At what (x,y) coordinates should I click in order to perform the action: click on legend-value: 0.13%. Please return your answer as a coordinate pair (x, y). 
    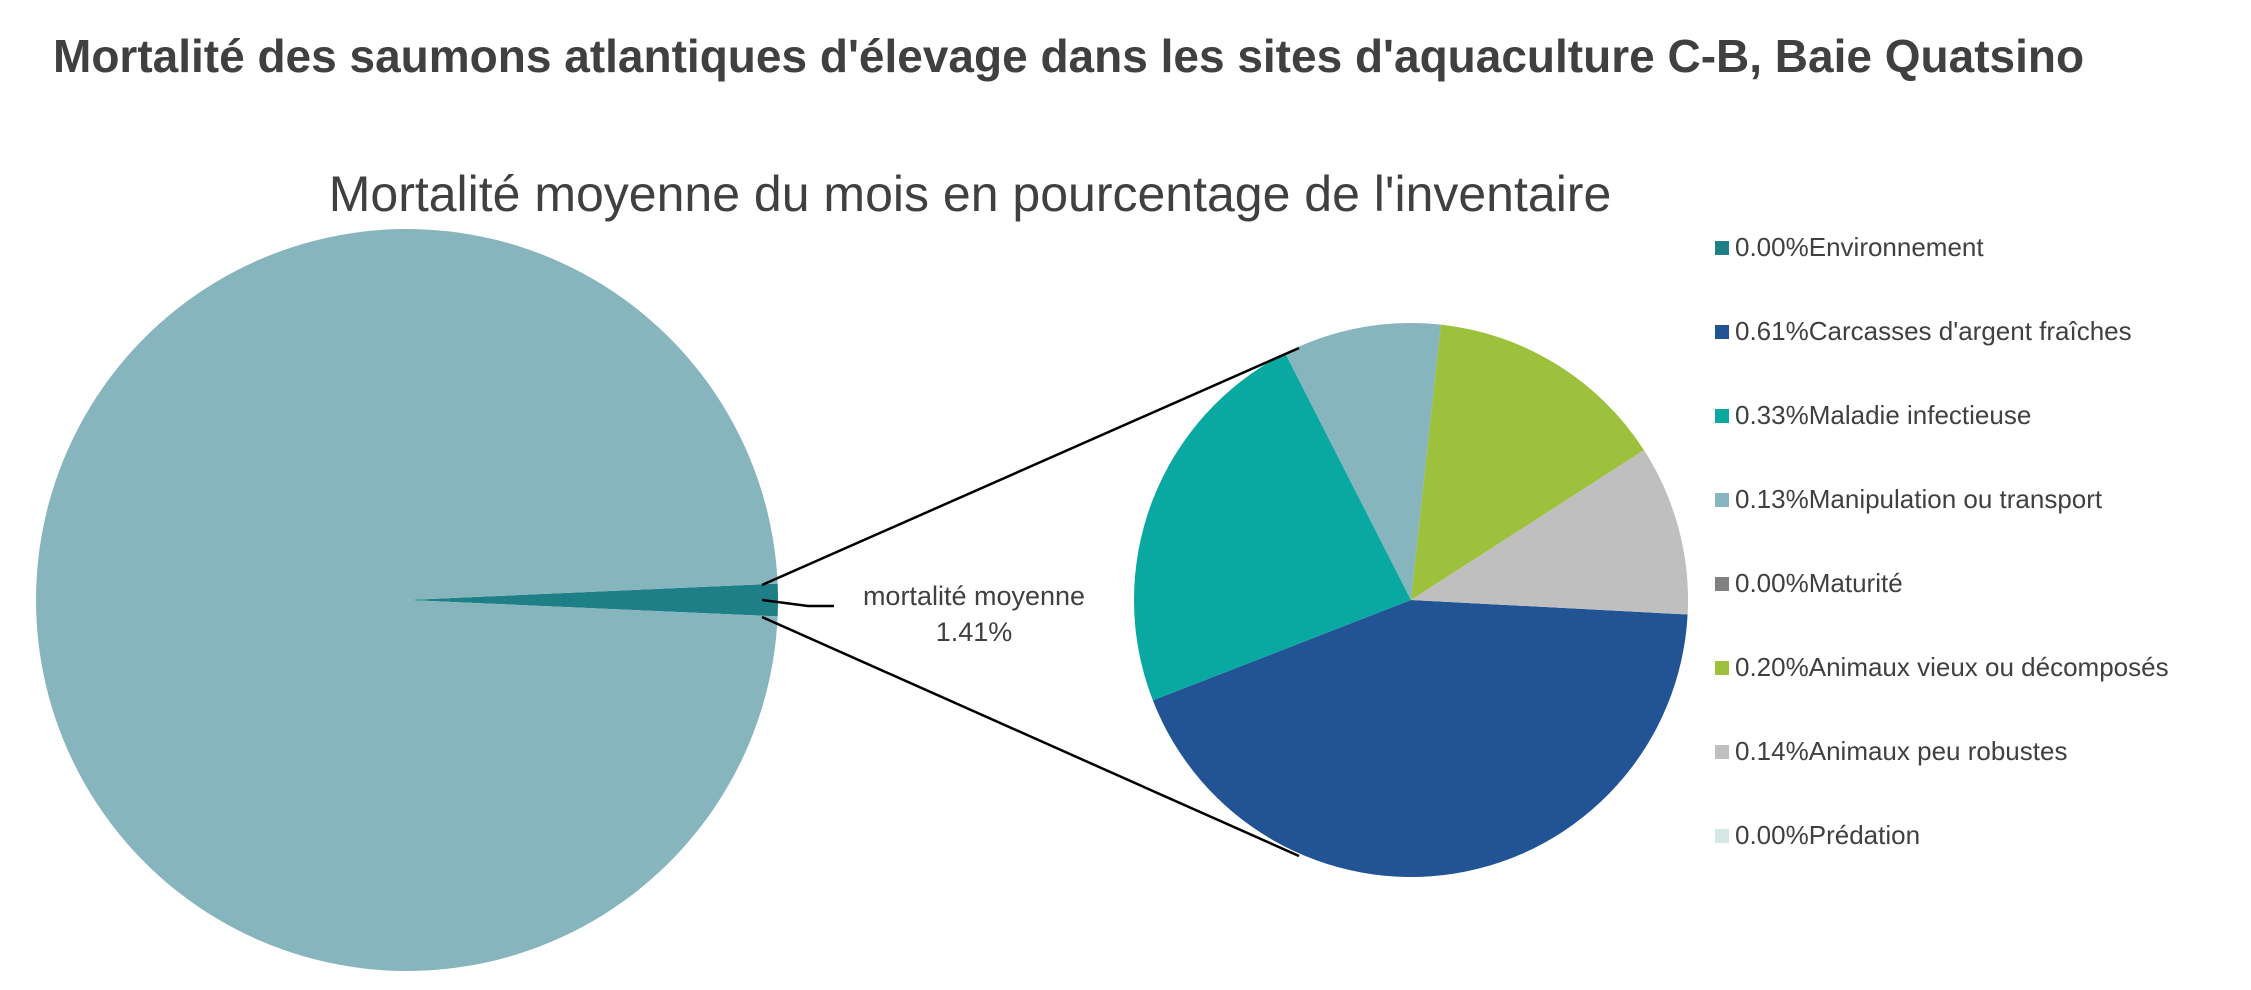
    Looking at the image, I should click on (1772, 499).